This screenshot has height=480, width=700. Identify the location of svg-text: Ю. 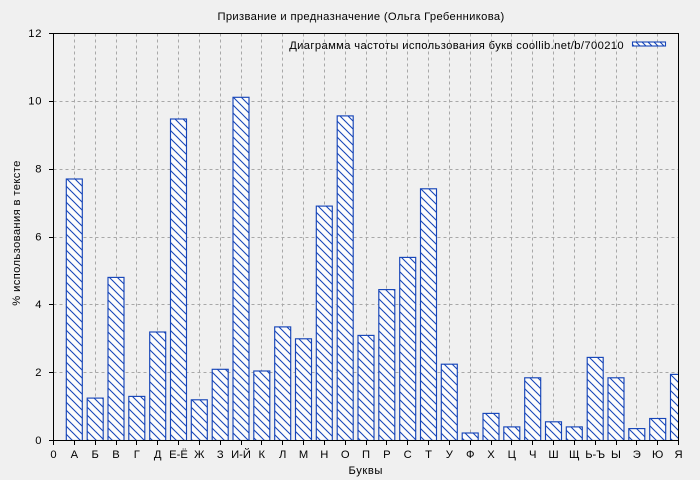
(657, 455).